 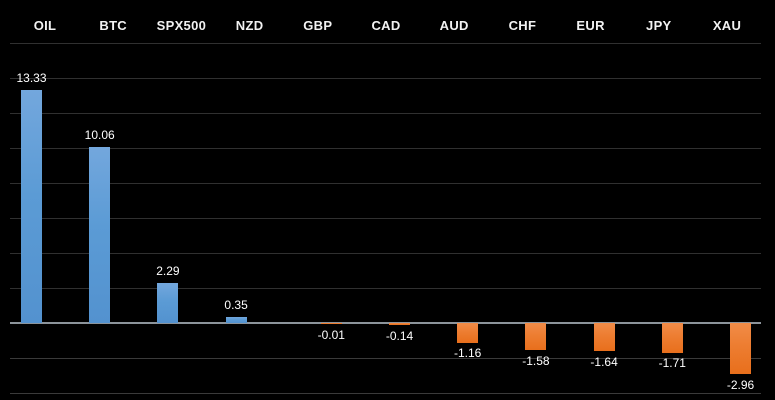 What do you see at coordinates (99, 134) in the screenshot?
I see `value-label-btc: 10.06` at bounding box center [99, 134].